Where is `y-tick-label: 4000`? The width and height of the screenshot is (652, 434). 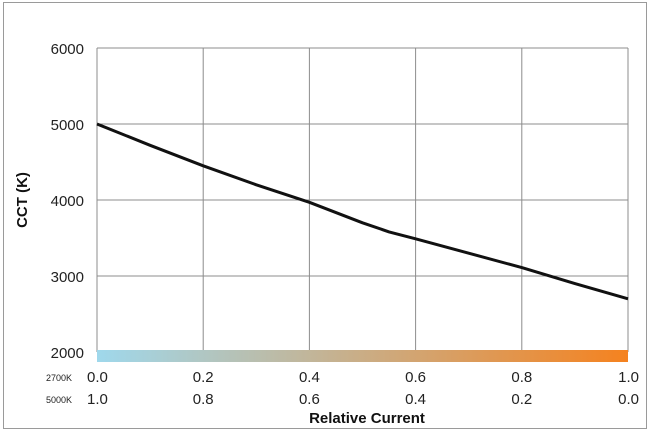
y-tick-label: 4000 is located at coordinates (67, 201).